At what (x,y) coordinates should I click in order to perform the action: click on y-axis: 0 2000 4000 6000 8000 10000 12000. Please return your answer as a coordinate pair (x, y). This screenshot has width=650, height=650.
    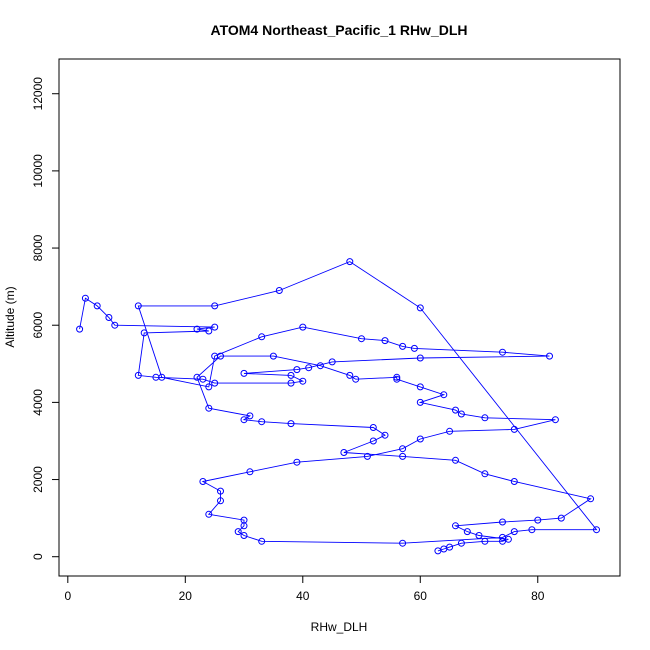
    Looking at the image, I should click on (45, 318).